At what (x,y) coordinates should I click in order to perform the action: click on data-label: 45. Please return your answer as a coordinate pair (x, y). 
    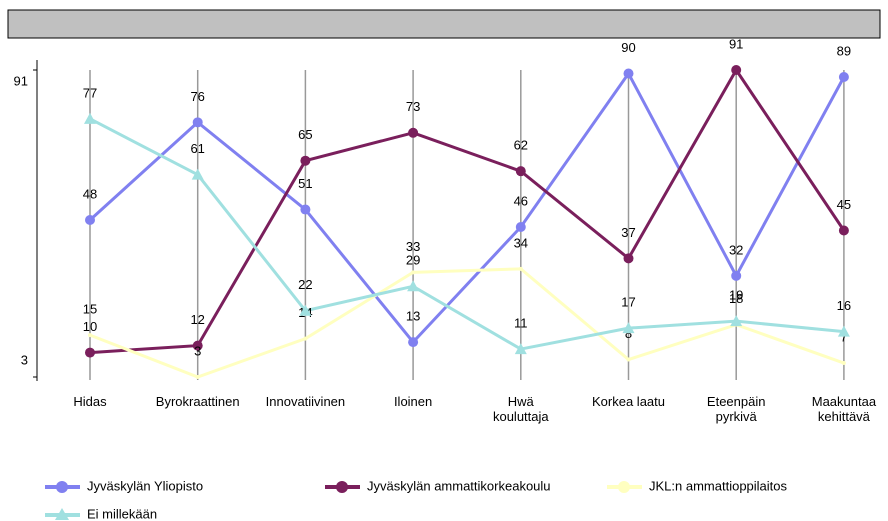
    Looking at the image, I should click on (844, 204).